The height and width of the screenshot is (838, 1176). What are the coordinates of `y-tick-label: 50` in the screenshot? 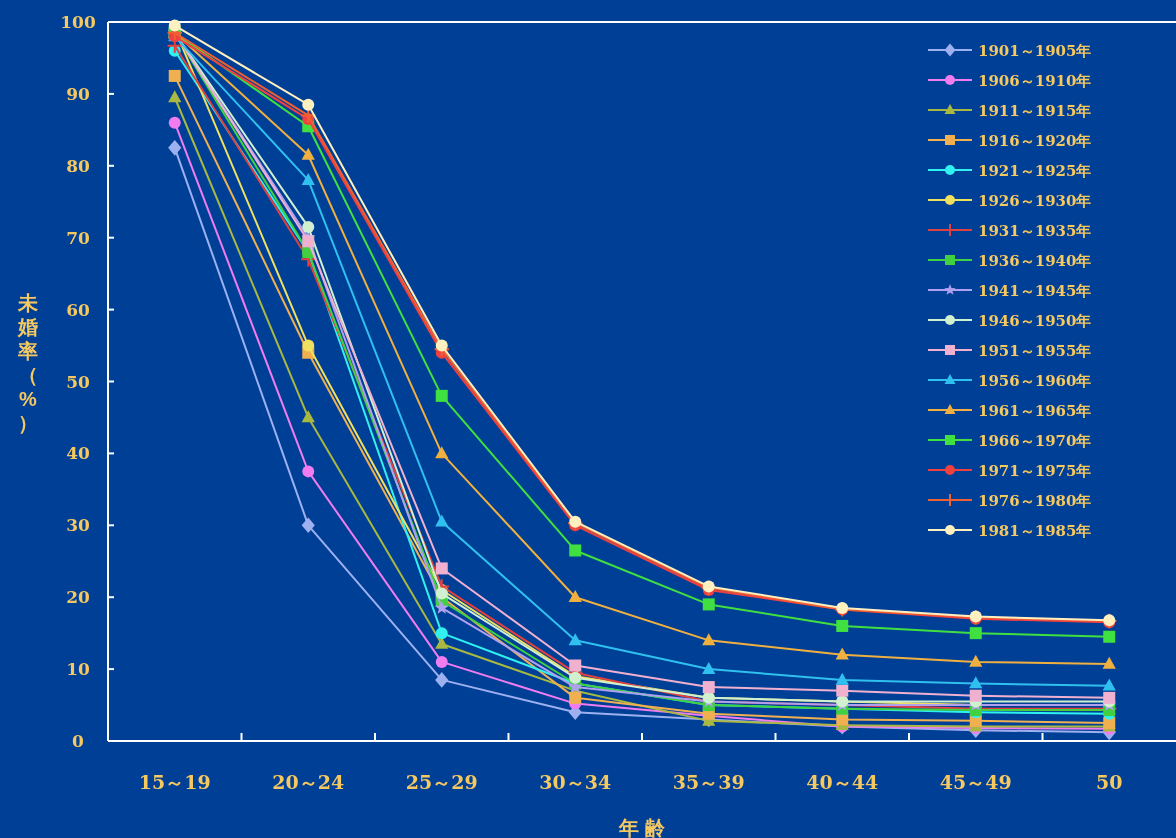 It's located at (78, 381).